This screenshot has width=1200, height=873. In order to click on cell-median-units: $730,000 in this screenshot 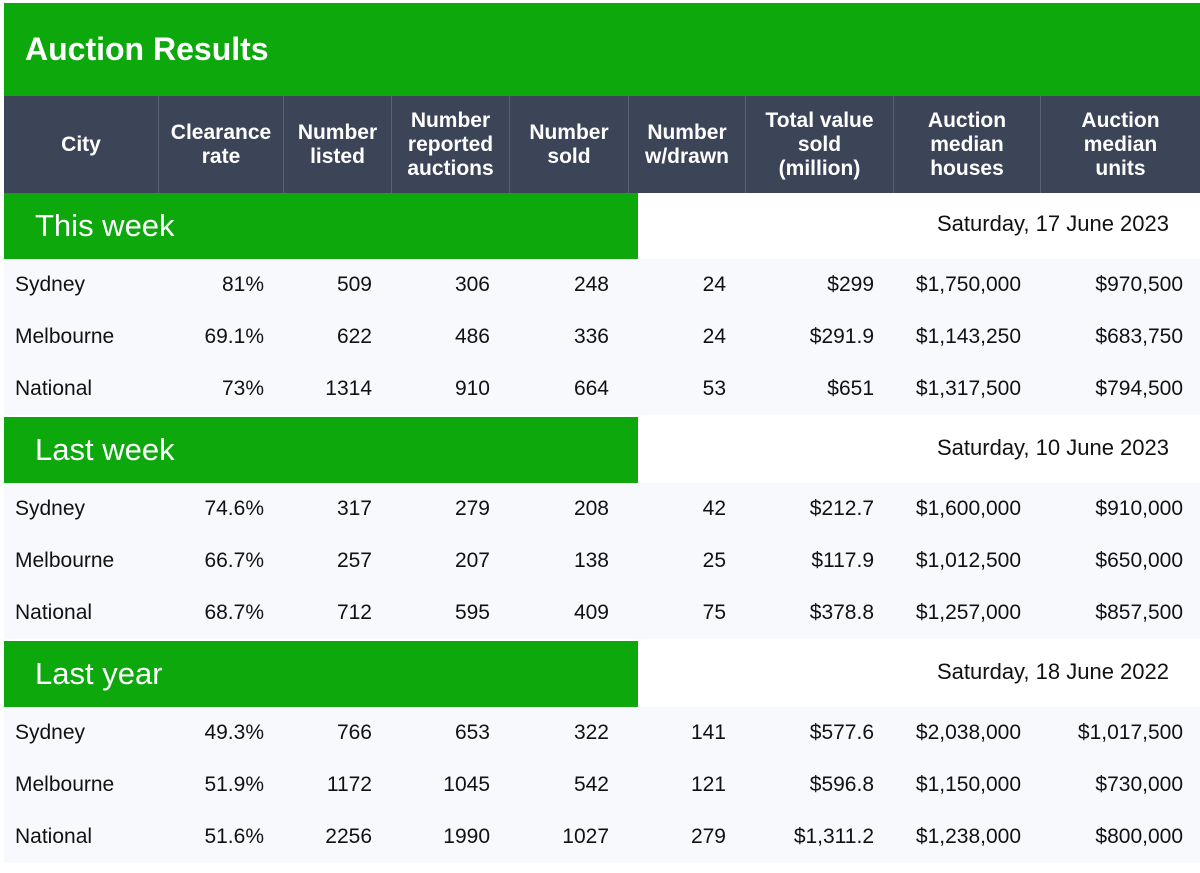, I will do `click(1139, 784)`.